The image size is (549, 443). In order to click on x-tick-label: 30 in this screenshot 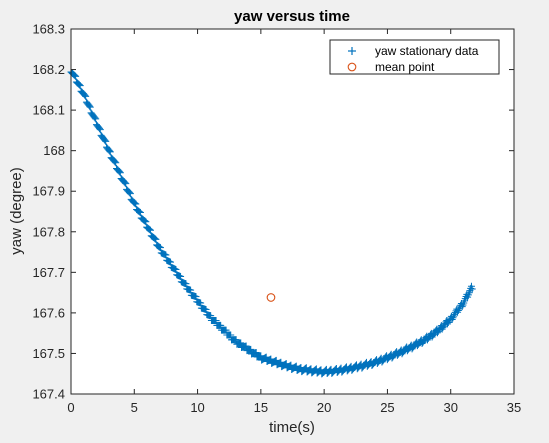, I will do `click(450, 407)`.